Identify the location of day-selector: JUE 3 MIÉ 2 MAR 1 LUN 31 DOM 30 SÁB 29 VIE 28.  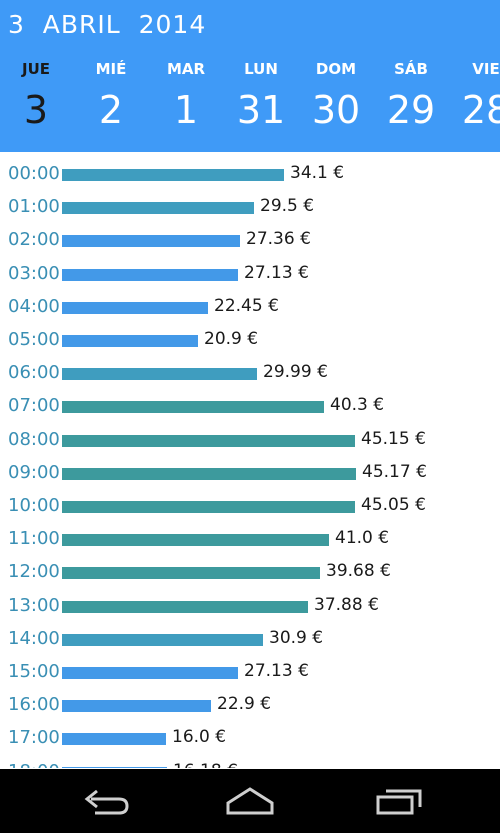
(250, 105).